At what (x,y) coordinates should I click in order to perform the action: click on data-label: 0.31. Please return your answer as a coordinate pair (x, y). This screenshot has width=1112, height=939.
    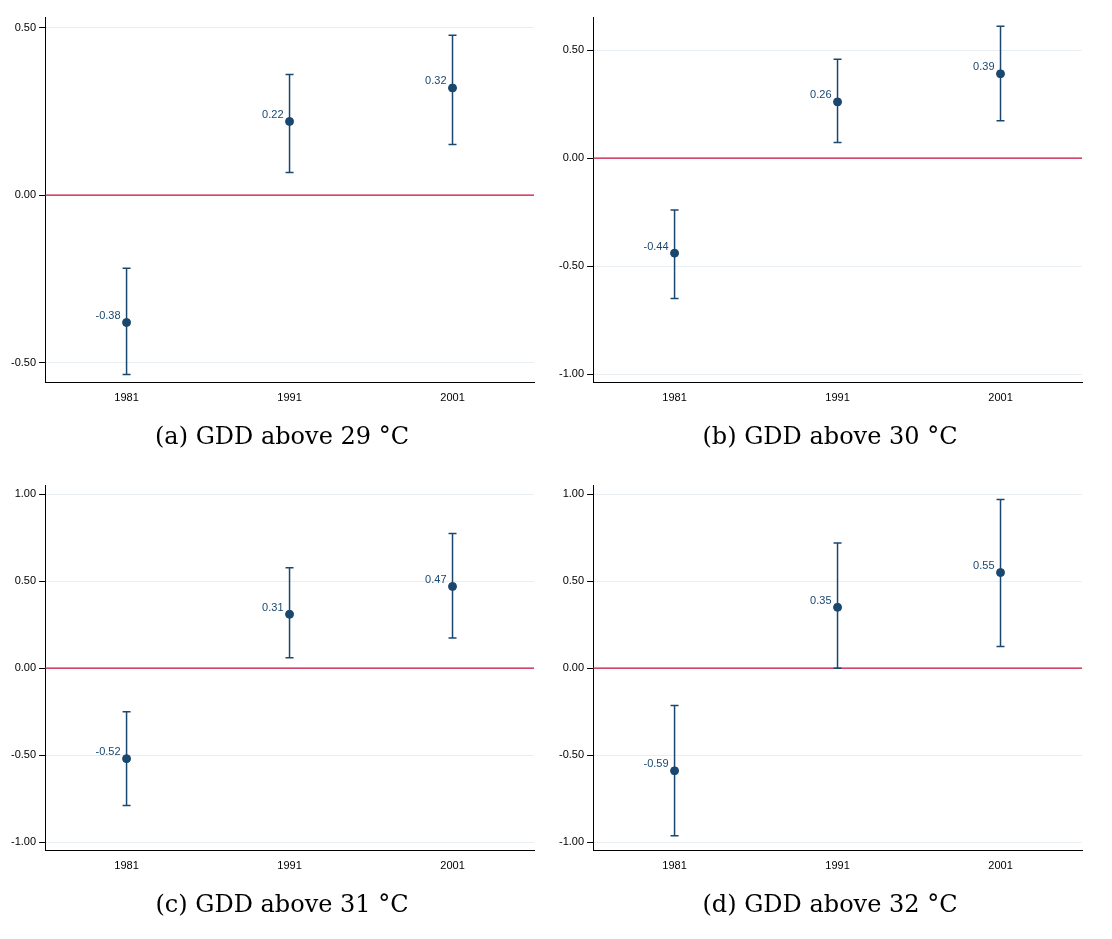
    Looking at the image, I should click on (273, 606).